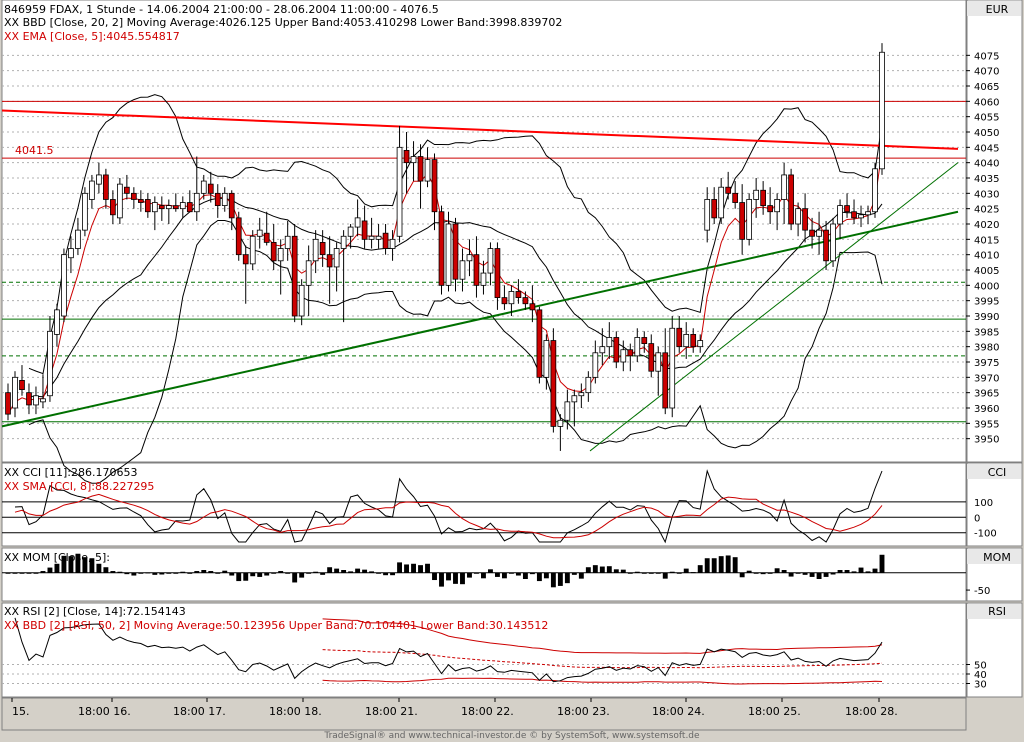 The image size is (1024, 742). What do you see at coordinates (986, 194) in the screenshot?
I see `main-y-tick-label: 4030` at bounding box center [986, 194].